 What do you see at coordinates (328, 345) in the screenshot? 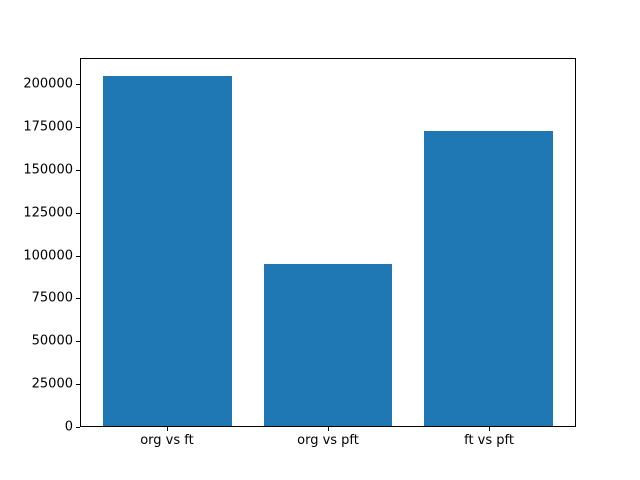
I see `bar-org-vs-pft` at bounding box center [328, 345].